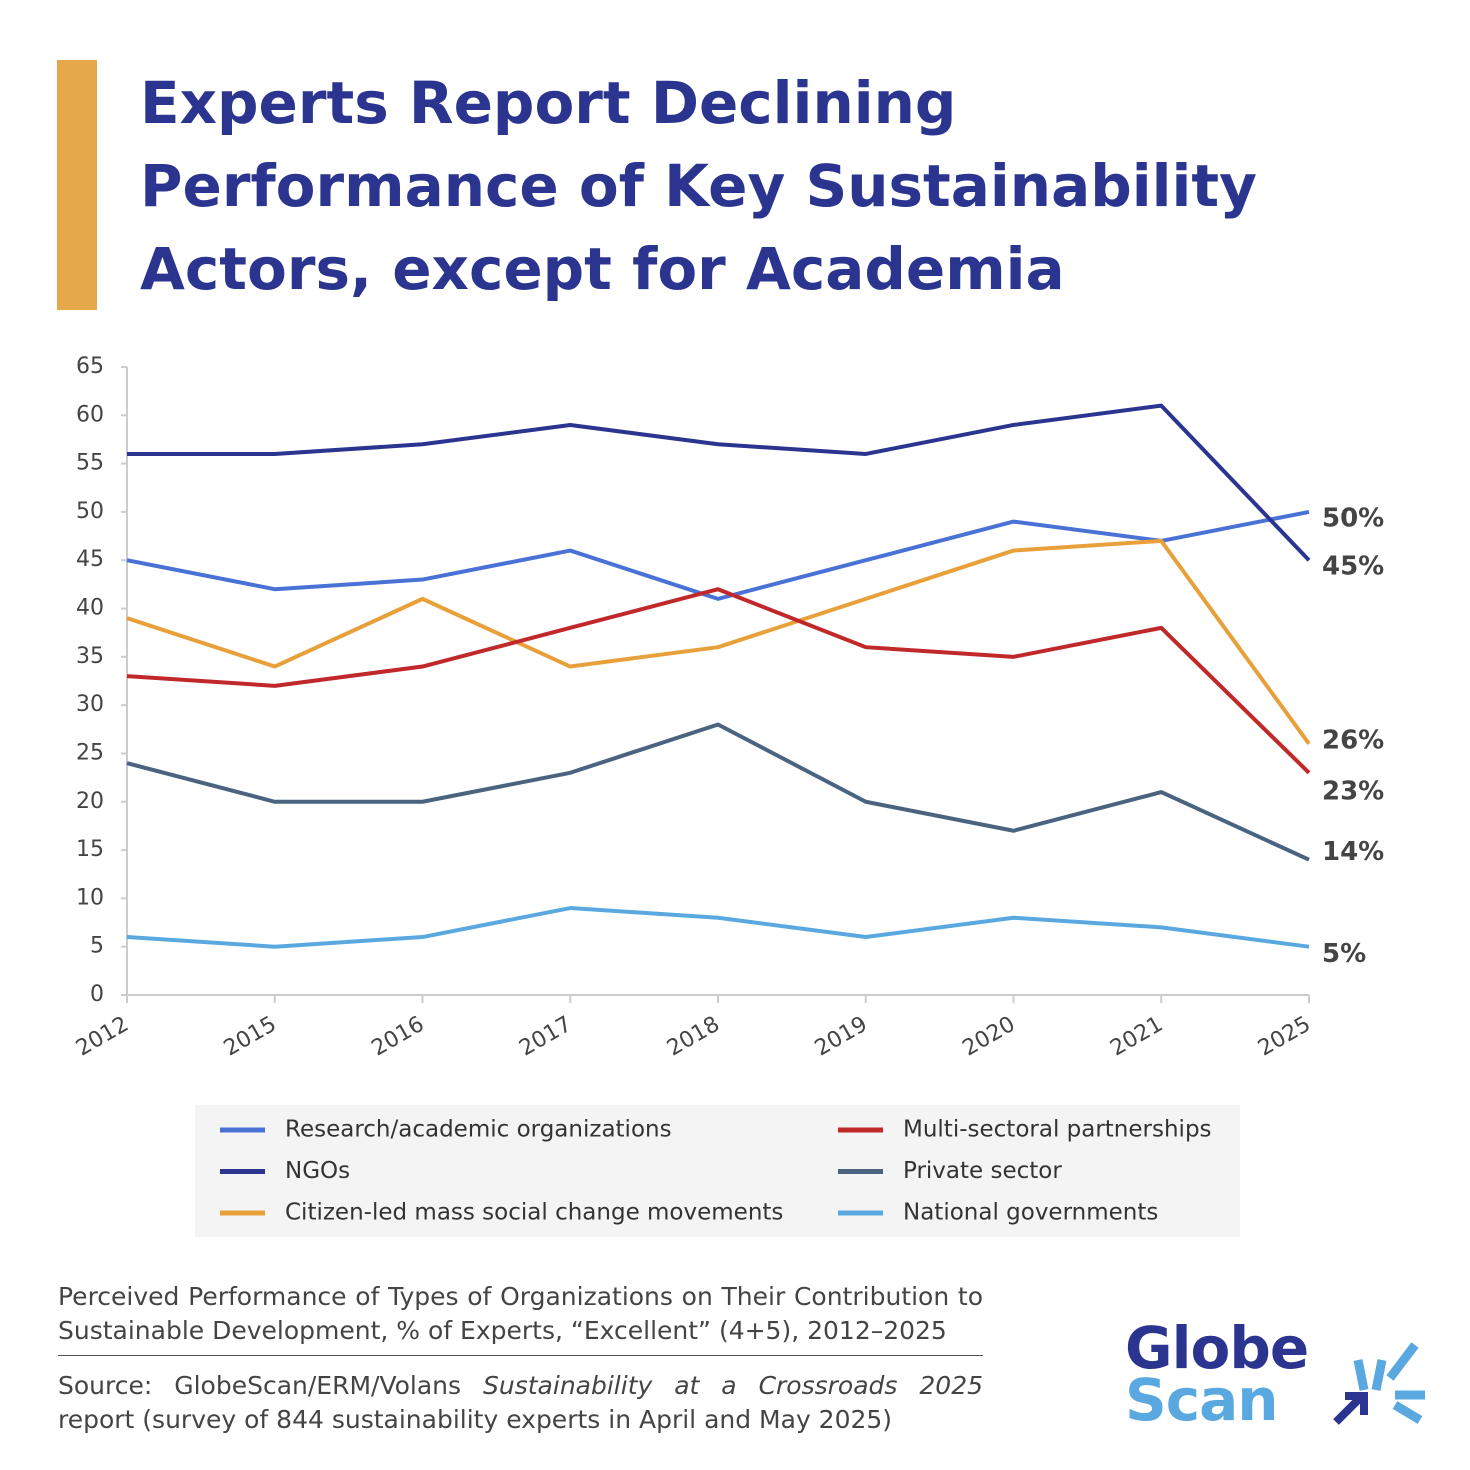  Describe the element at coordinates (1353, 567) in the screenshot. I see `value-label: 45%` at that location.